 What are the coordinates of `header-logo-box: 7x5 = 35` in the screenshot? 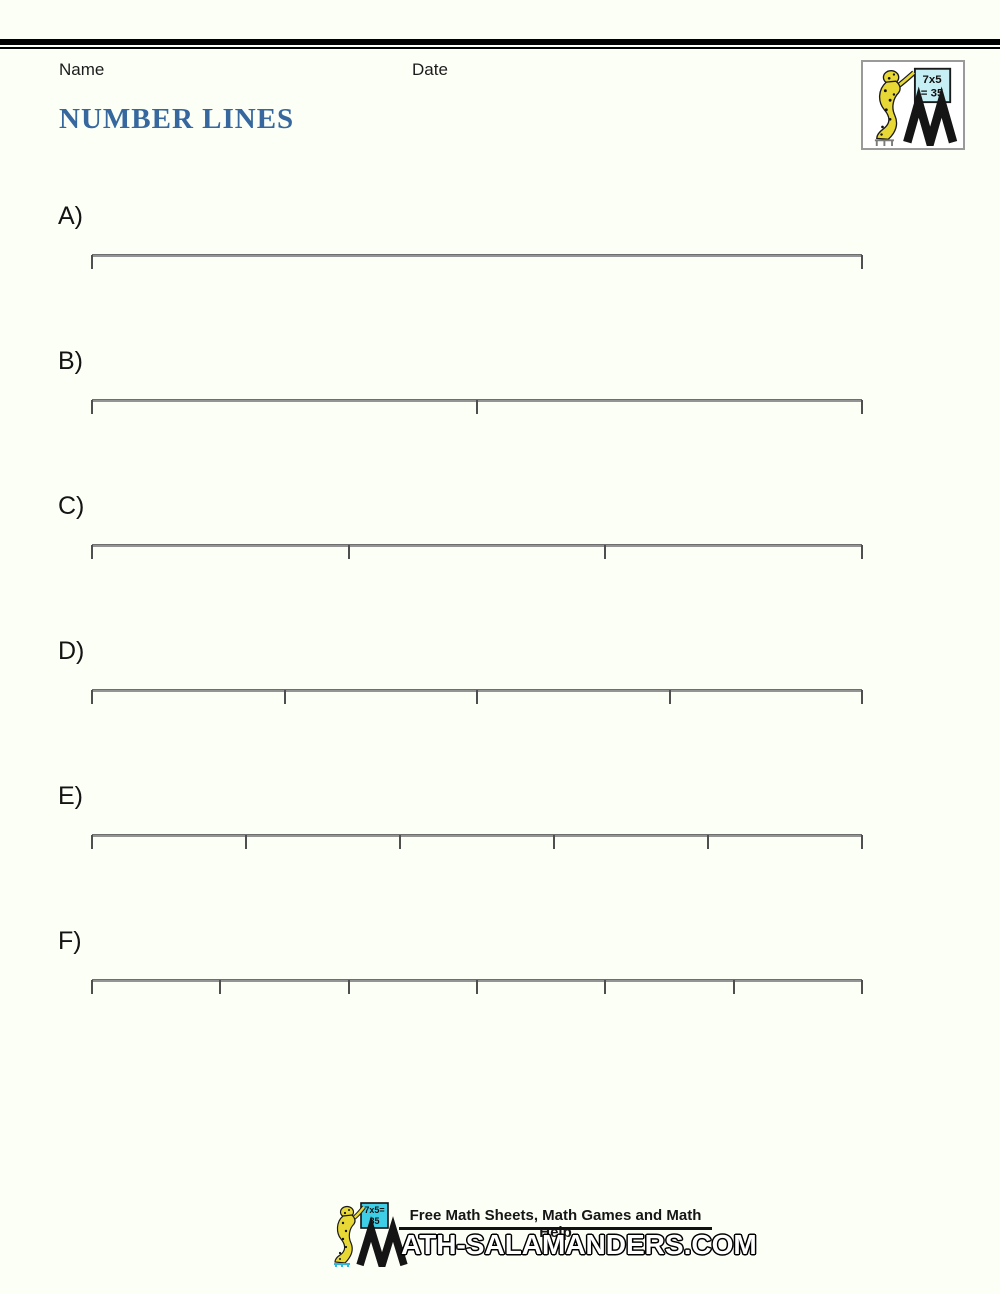 It's located at (913, 105).